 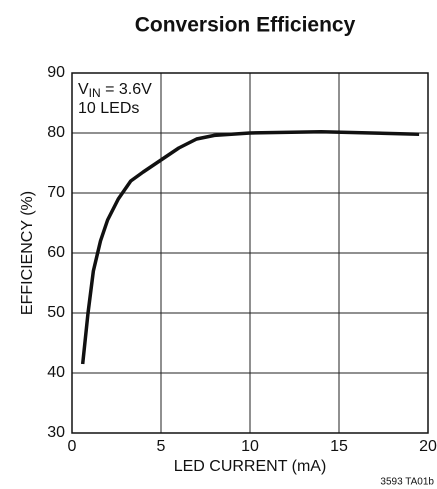 What do you see at coordinates (250, 466) in the screenshot?
I see `x-axis-label: LED CURRENT (mA)` at bounding box center [250, 466].